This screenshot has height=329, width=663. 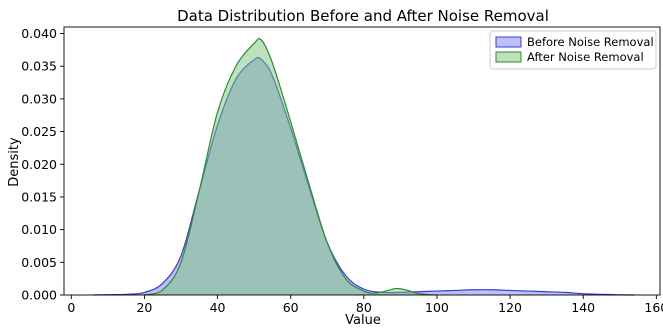 I want to click on legend-label-1: Before Noise Removal, so click(x=590, y=42).